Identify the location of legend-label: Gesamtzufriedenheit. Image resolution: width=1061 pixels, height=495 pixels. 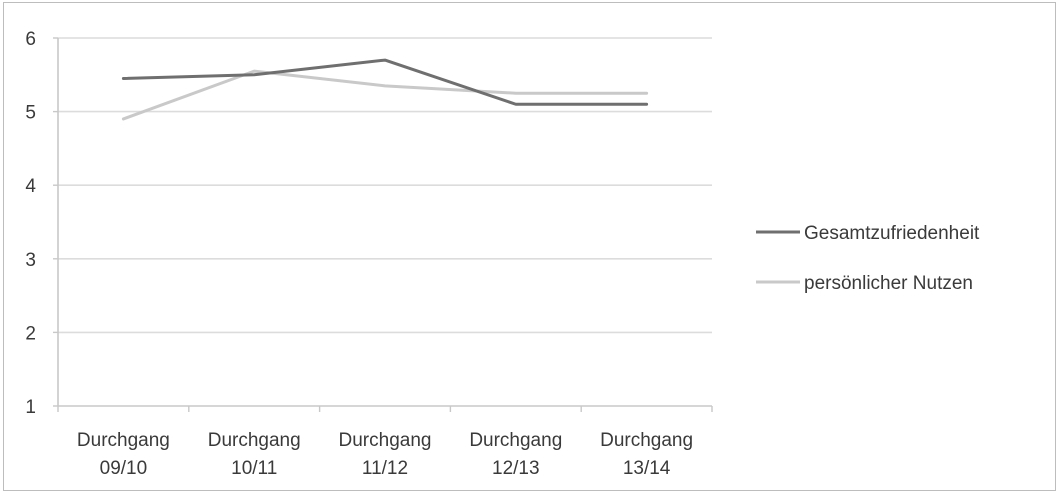
(892, 233).